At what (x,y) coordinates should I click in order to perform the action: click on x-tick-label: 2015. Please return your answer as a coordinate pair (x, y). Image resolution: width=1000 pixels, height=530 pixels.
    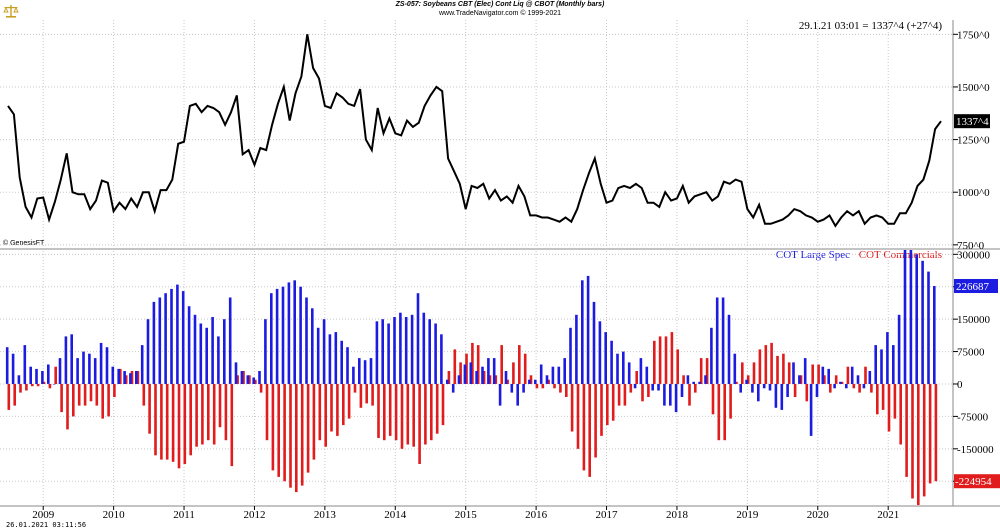
    Looking at the image, I should click on (466, 515).